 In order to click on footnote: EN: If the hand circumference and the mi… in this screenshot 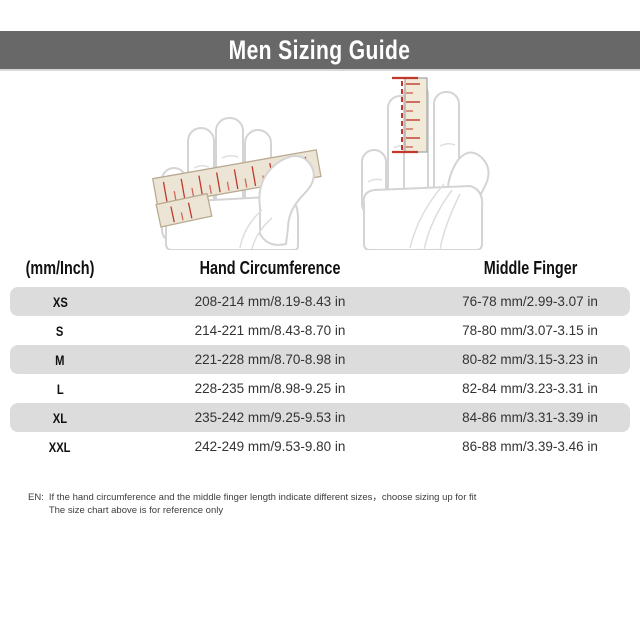, I will do `click(252, 504)`.